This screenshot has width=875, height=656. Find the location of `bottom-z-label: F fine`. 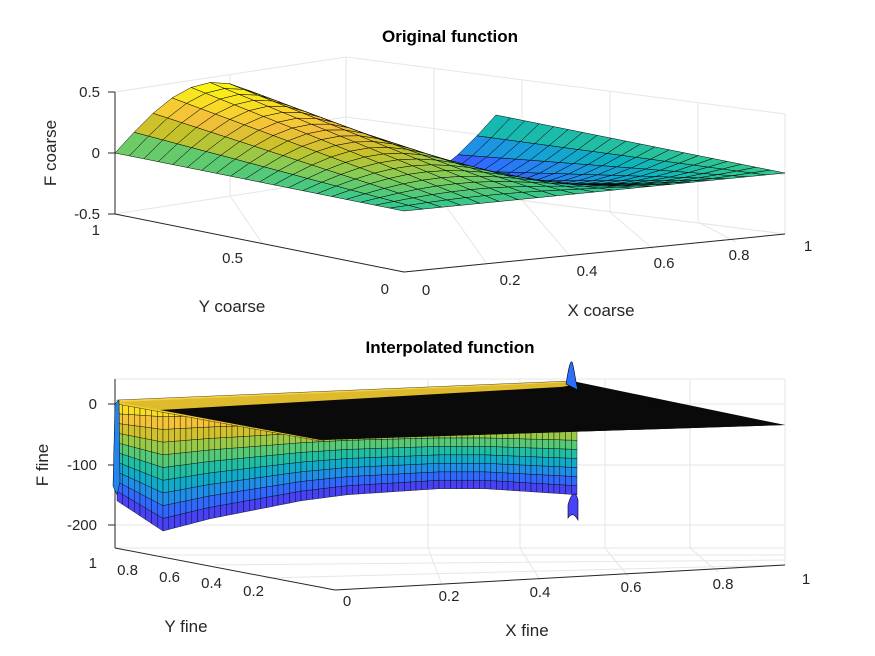

bottom-z-label: F fine is located at coordinates (42, 465).